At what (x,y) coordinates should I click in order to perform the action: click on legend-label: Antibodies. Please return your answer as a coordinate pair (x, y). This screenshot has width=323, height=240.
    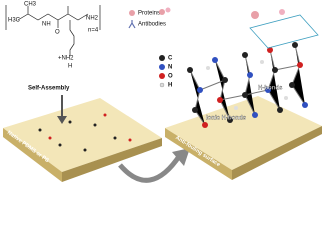
    Looking at the image, I should click on (152, 25).